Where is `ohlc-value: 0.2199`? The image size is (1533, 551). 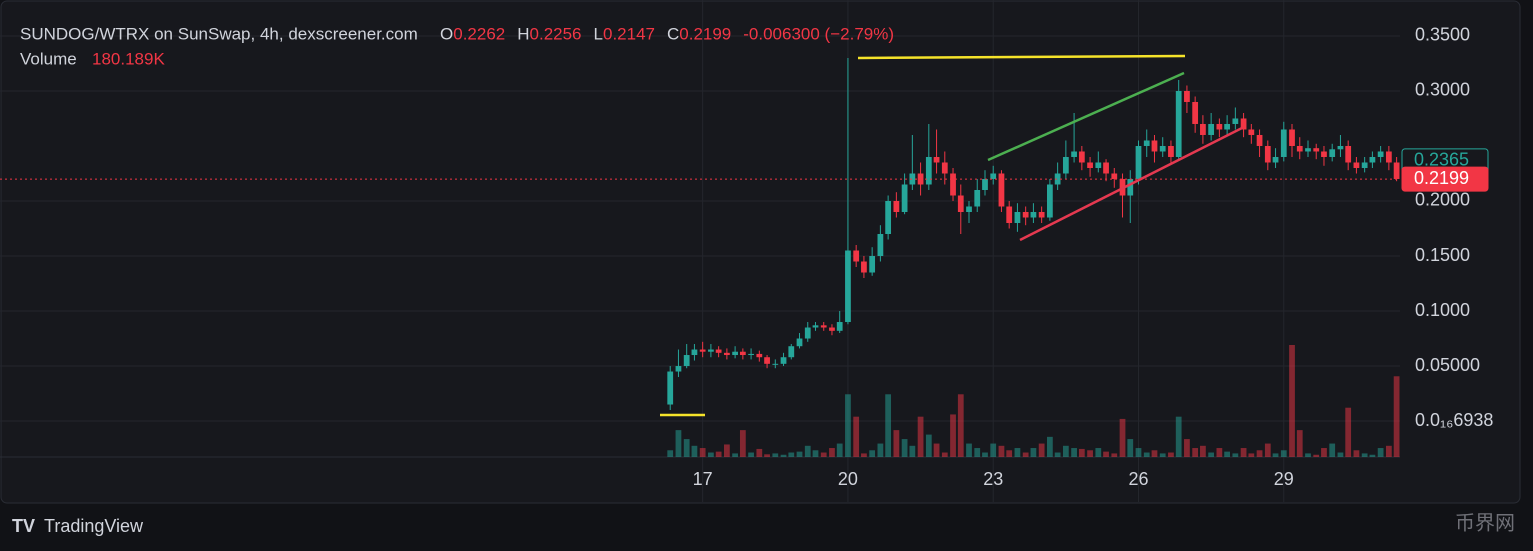 ohlc-value: 0.2199 is located at coordinates (705, 33).